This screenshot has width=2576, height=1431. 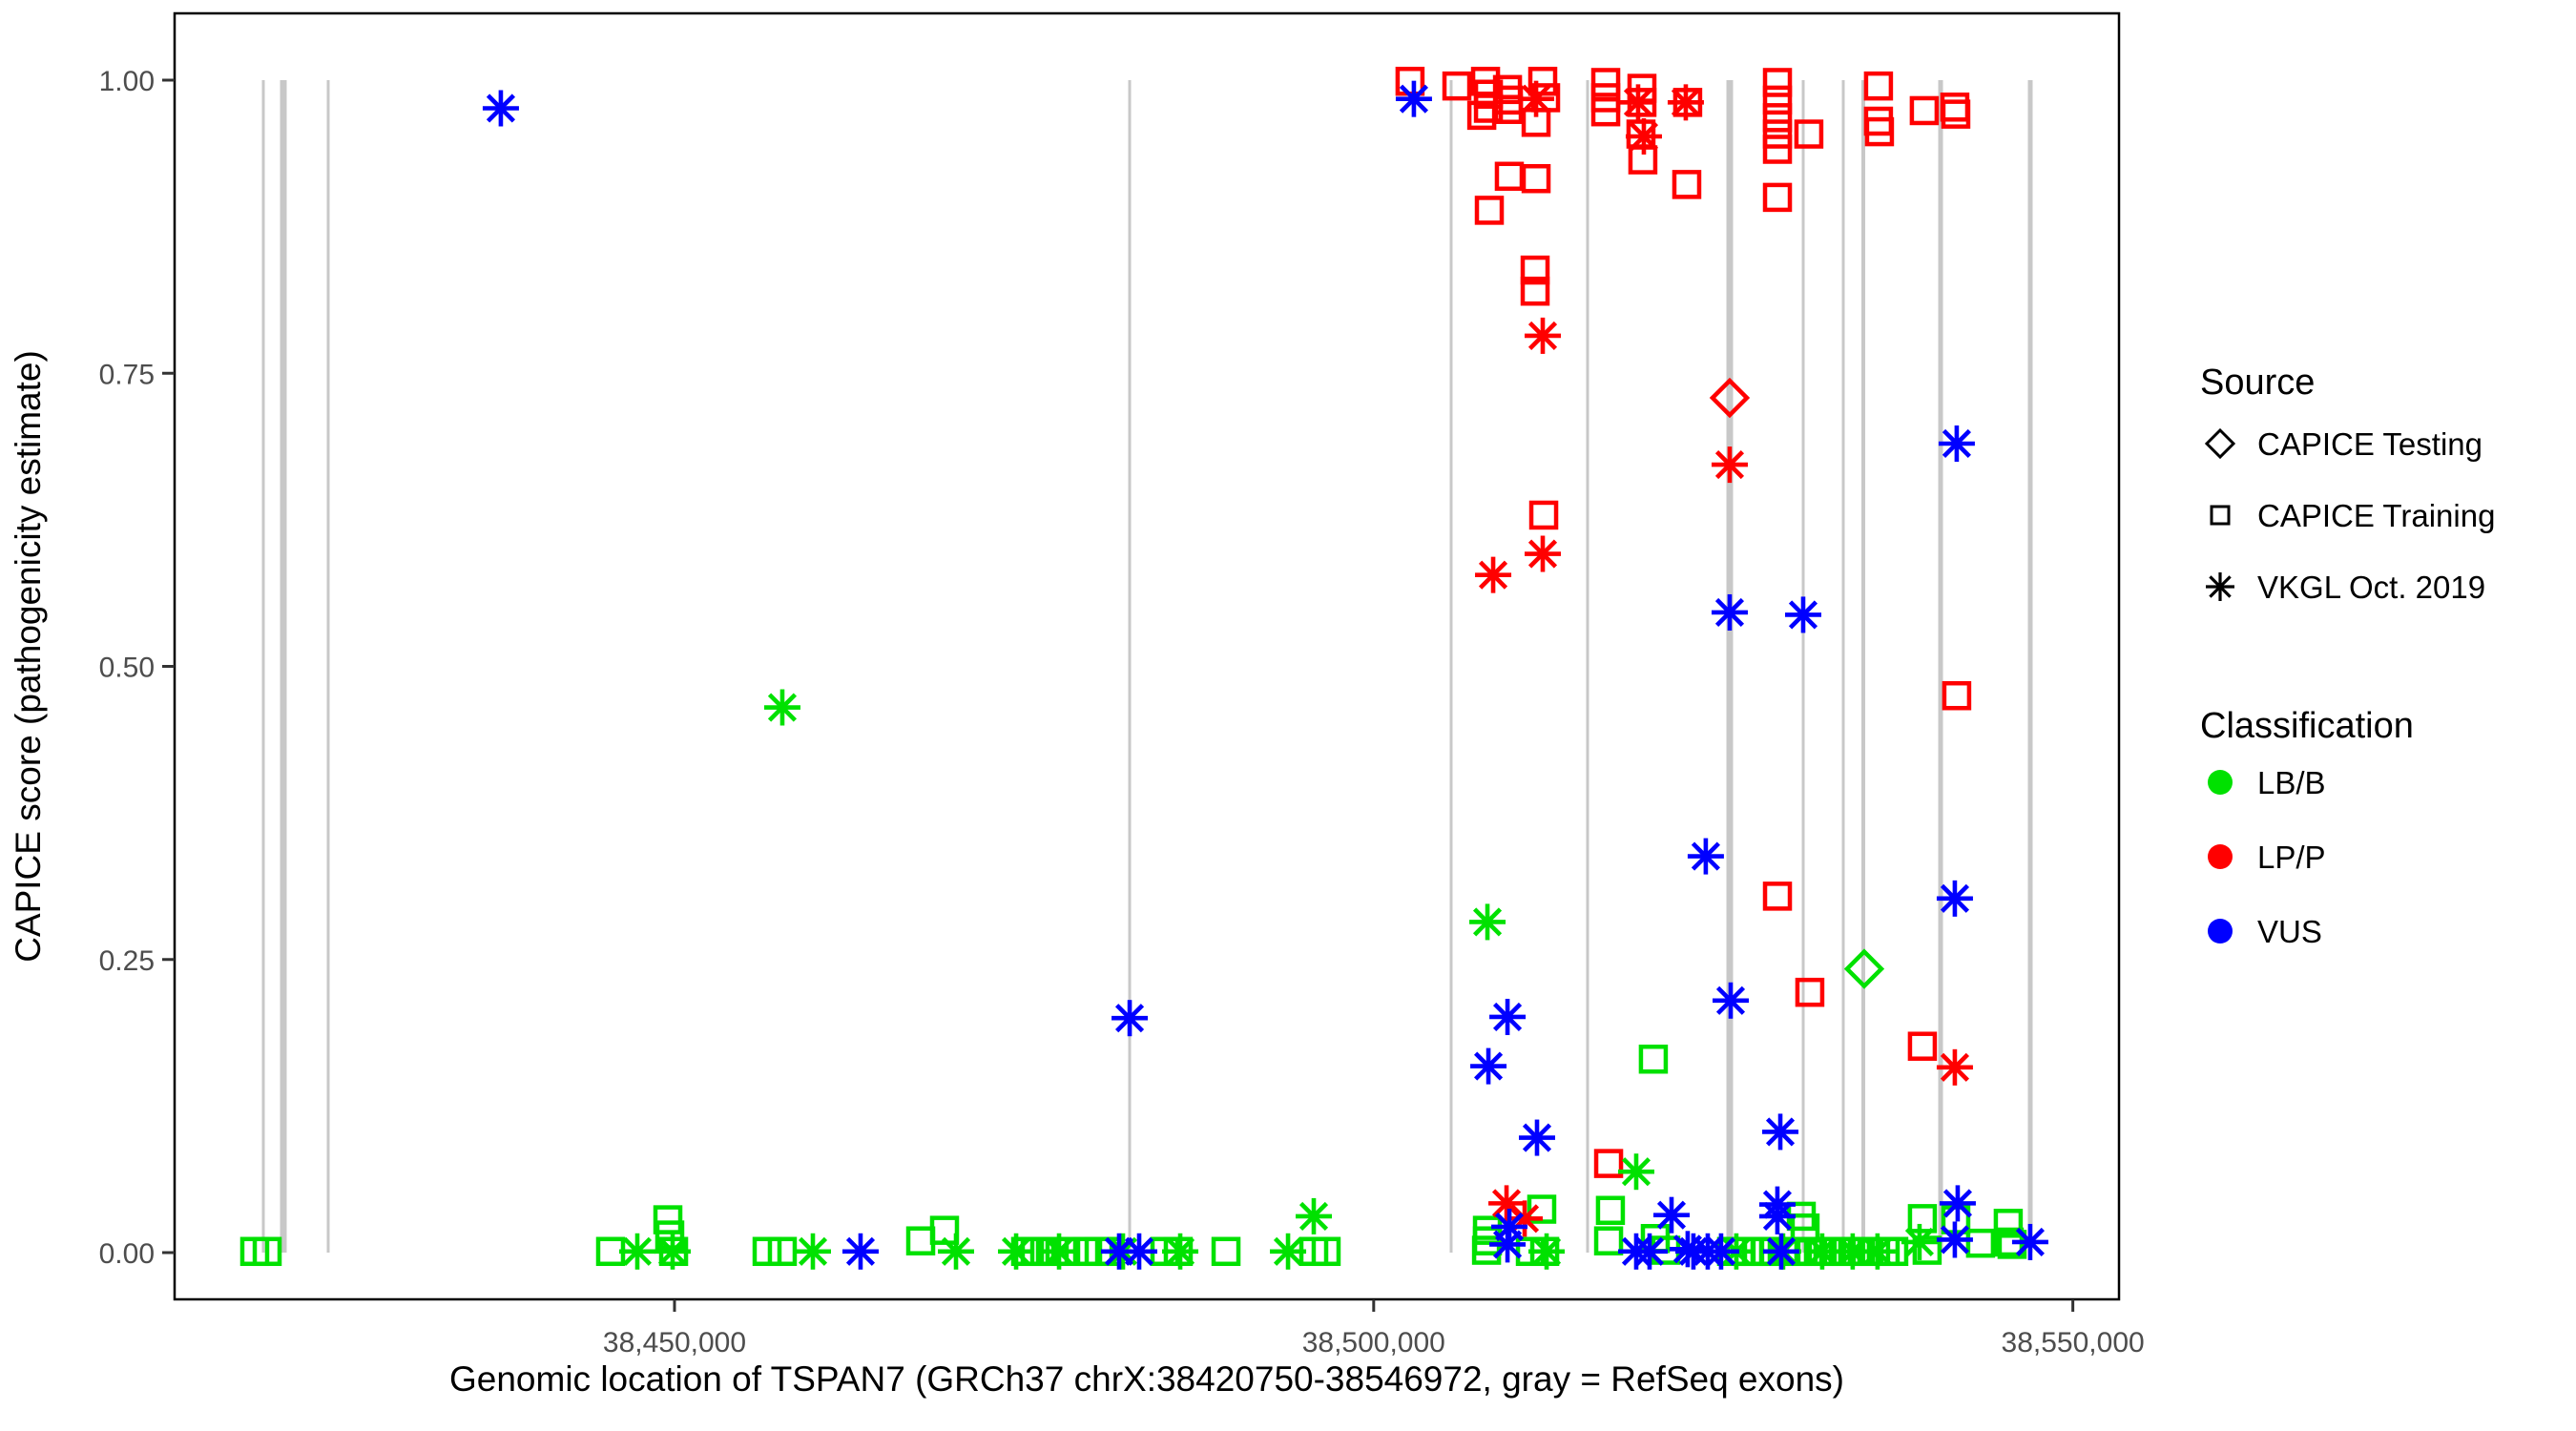 I want to click on y-tick-label: 1.00, so click(x=127, y=81).